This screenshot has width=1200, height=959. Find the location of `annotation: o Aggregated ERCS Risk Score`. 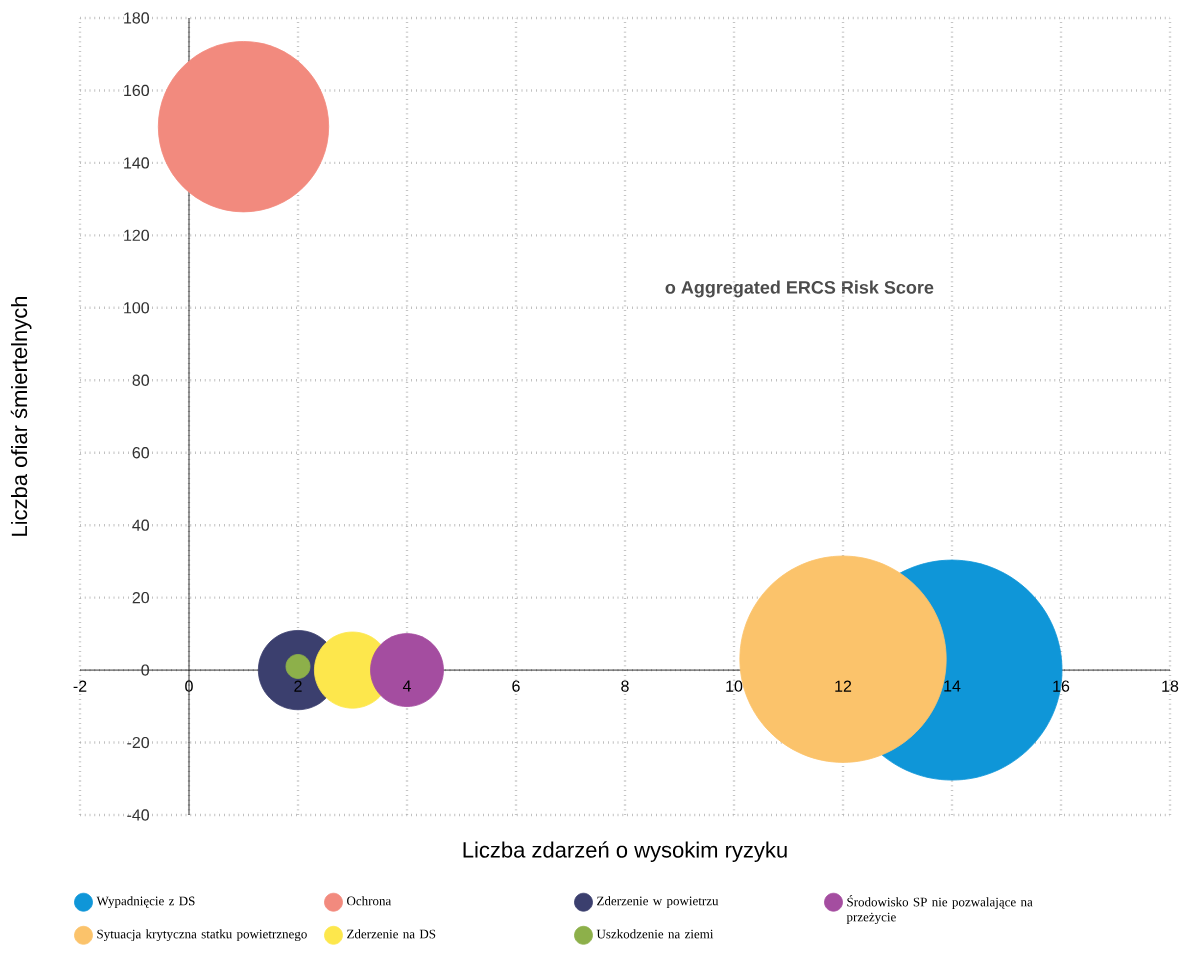

annotation: o Aggregated ERCS Risk Score is located at coordinates (799, 289).